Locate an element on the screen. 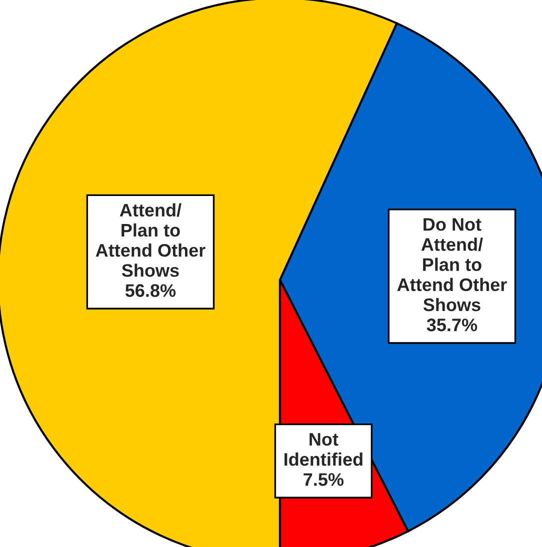 This screenshot has height=547, width=542. slice-label: Attend/ Plan to Attend Other Shows is located at coordinates (151, 240).